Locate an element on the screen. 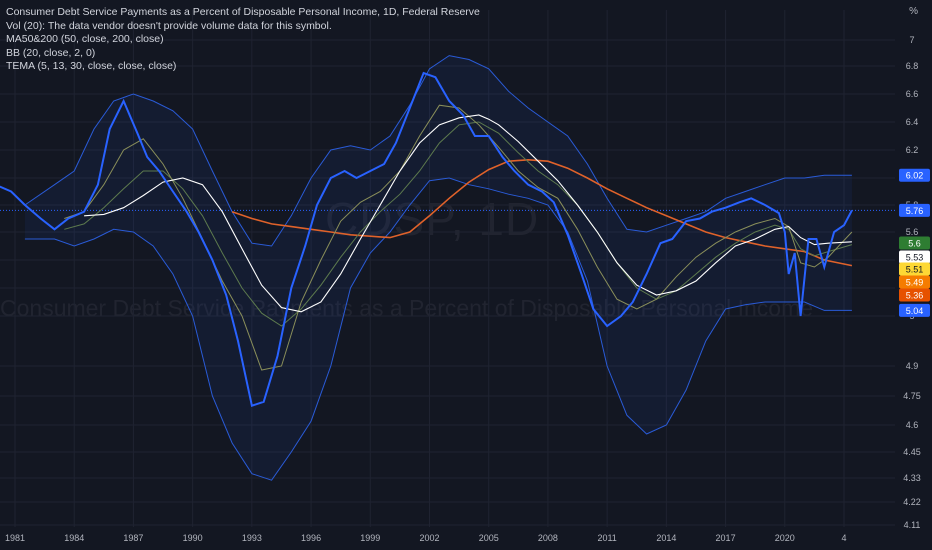 This screenshot has height=550, width=932. y-tick-label: 4.9 is located at coordinates (912, 366).